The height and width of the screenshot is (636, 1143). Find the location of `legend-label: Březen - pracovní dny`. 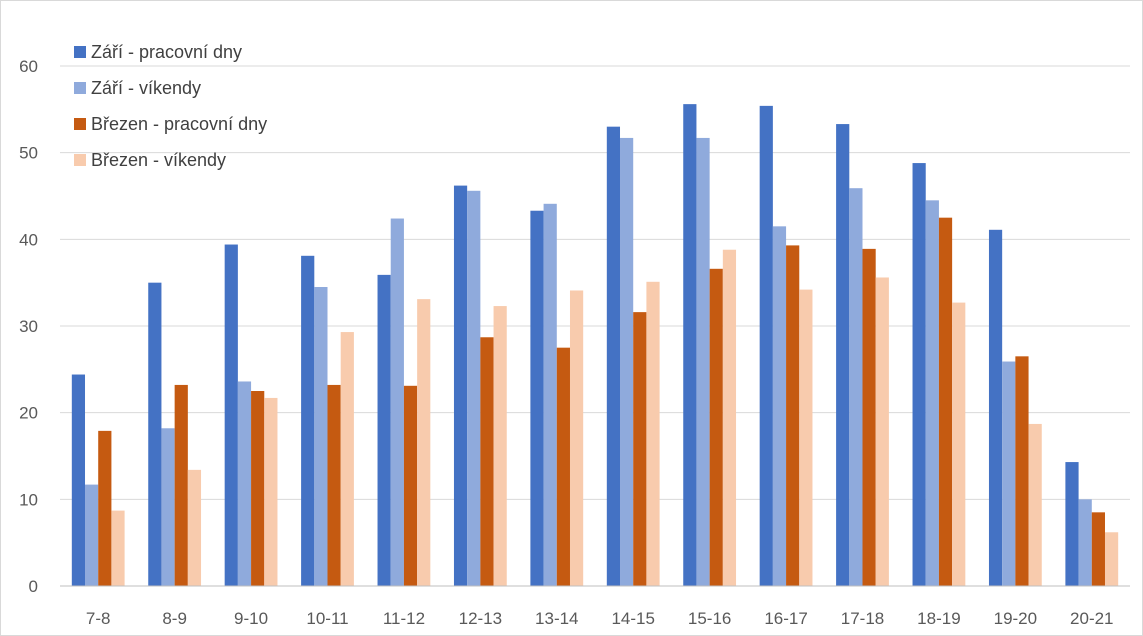

legend-label: Březen - pracovní dny is located at coordinates (179, 124).